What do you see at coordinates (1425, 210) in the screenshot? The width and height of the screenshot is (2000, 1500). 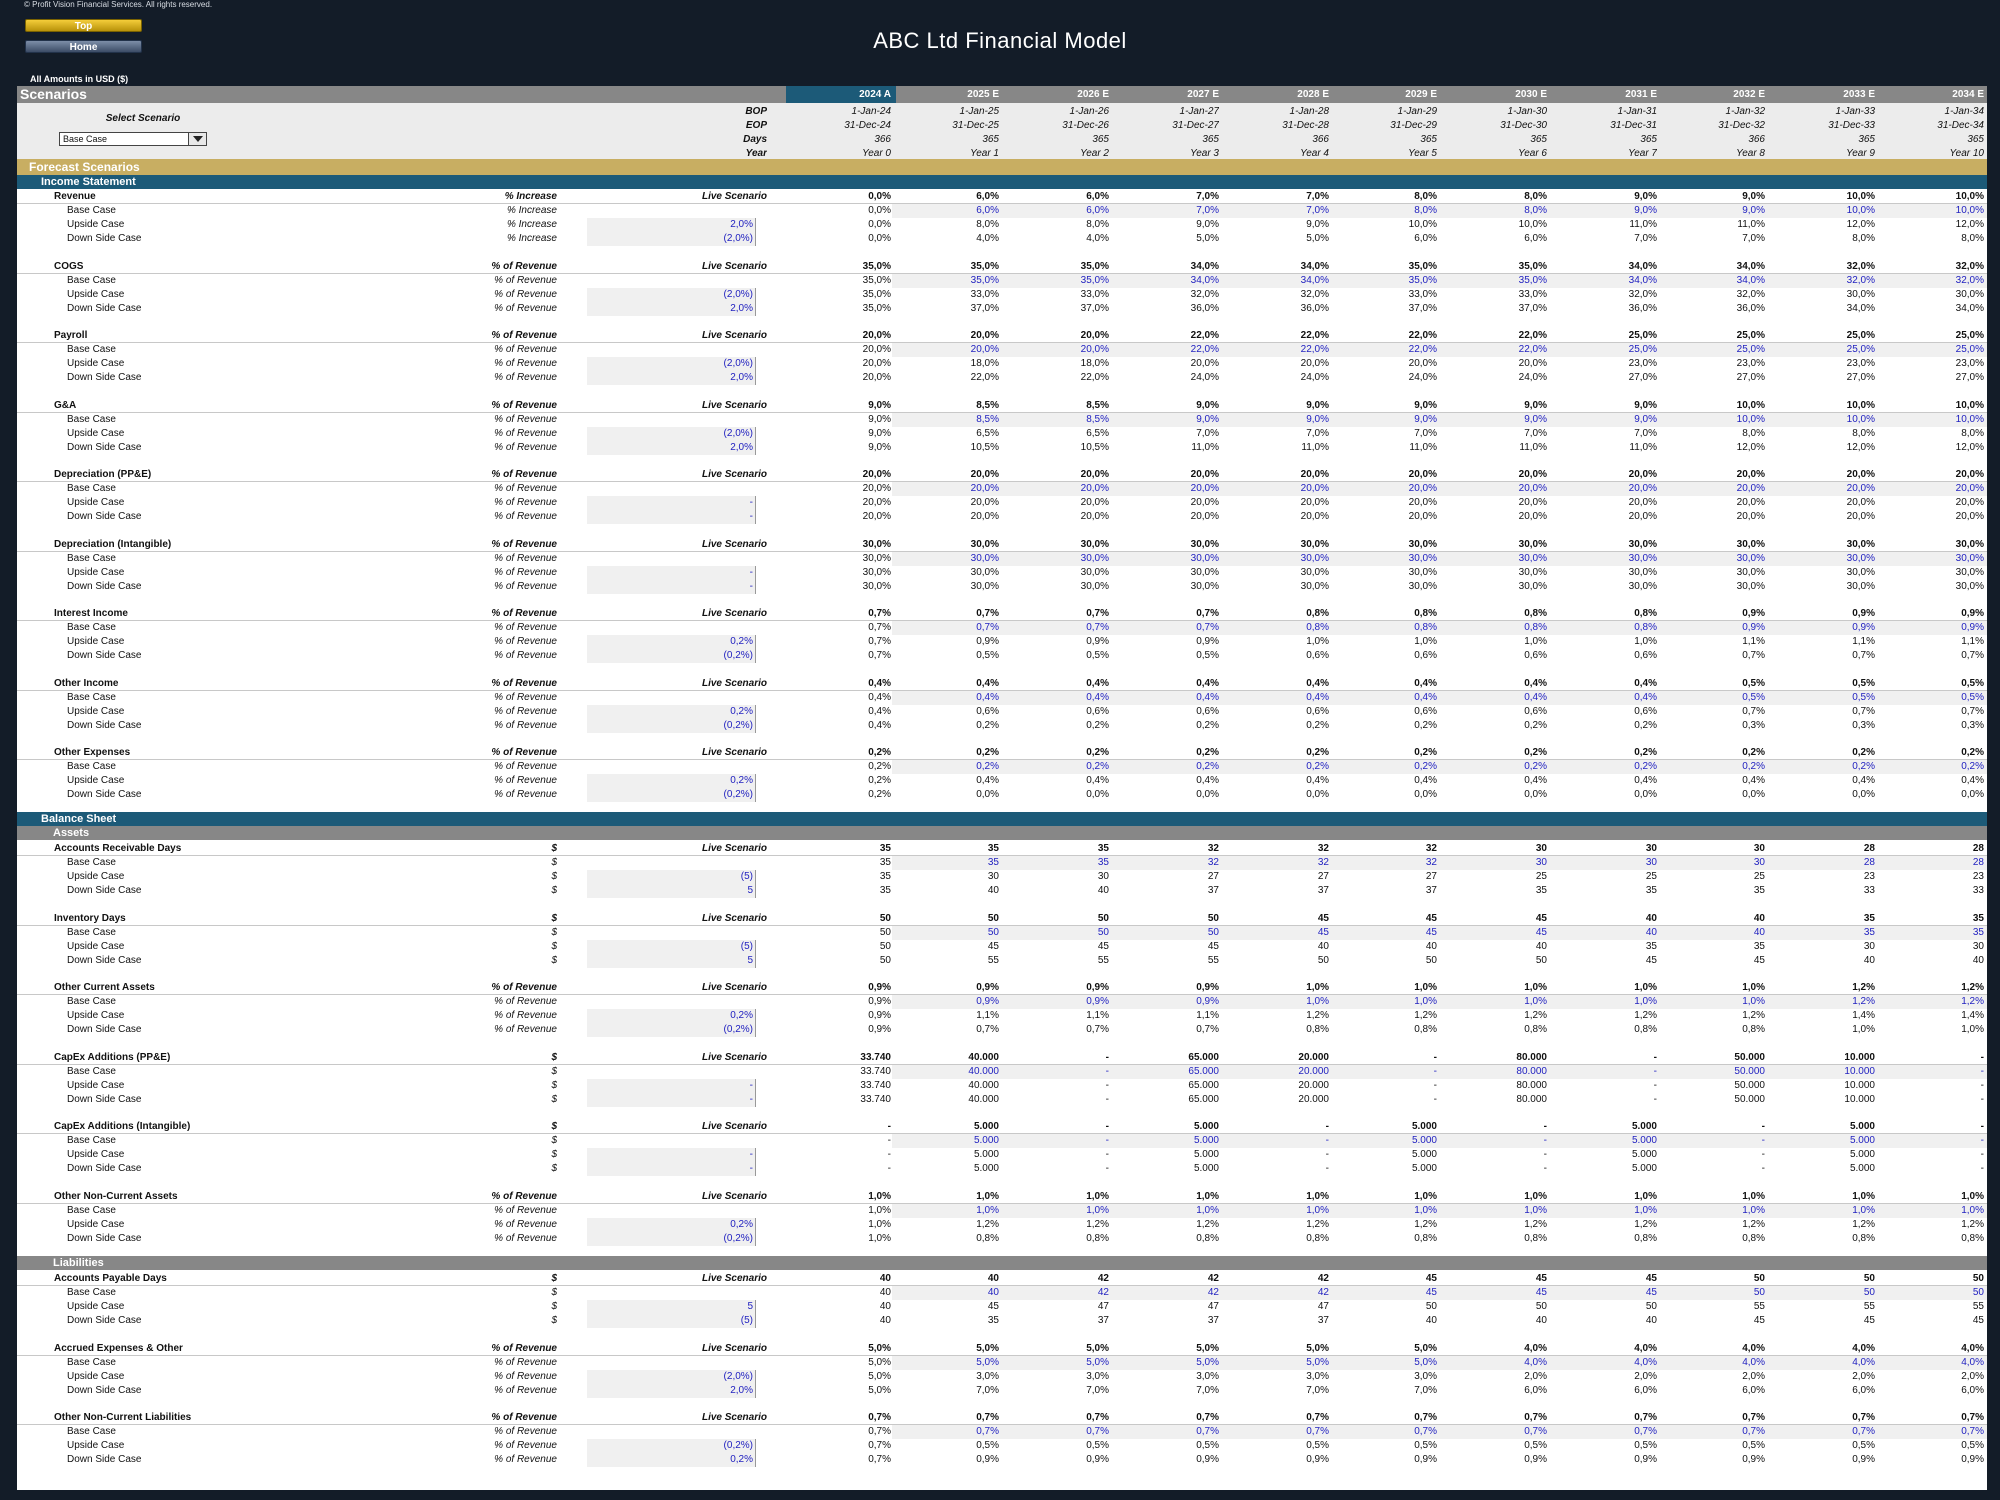 I see `value-cell: 8,0%` at bounding box center [1425, 210].